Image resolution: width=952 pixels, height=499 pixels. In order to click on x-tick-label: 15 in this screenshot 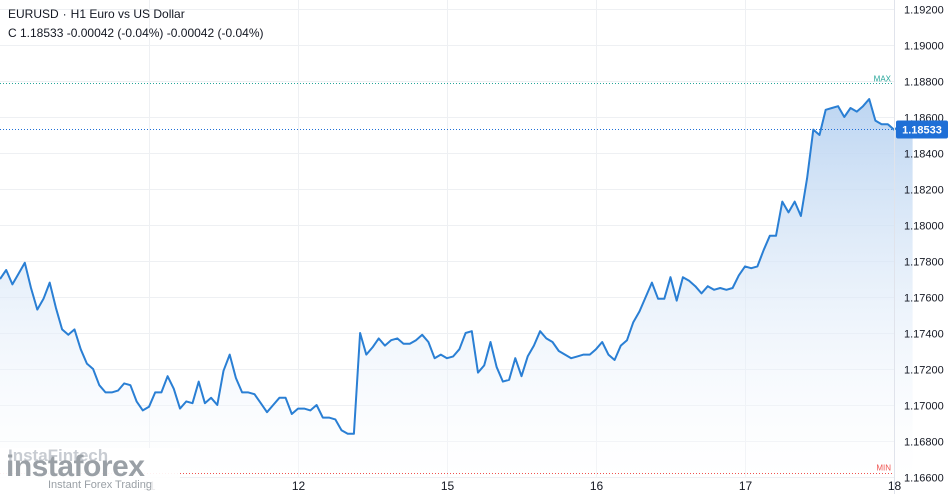, I will do `click(448, 486)`.